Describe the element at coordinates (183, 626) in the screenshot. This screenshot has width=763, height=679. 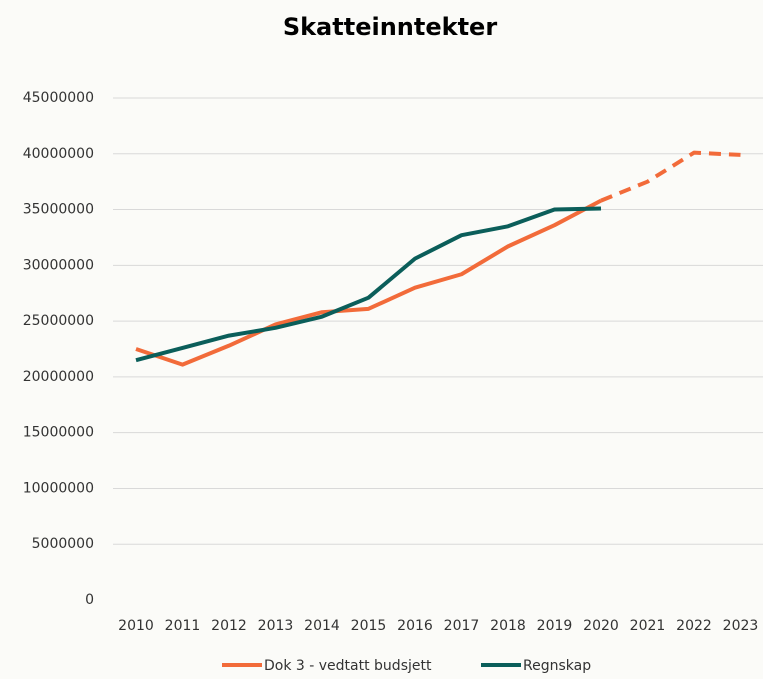
I see `x-tick-label: 2011` at that location.